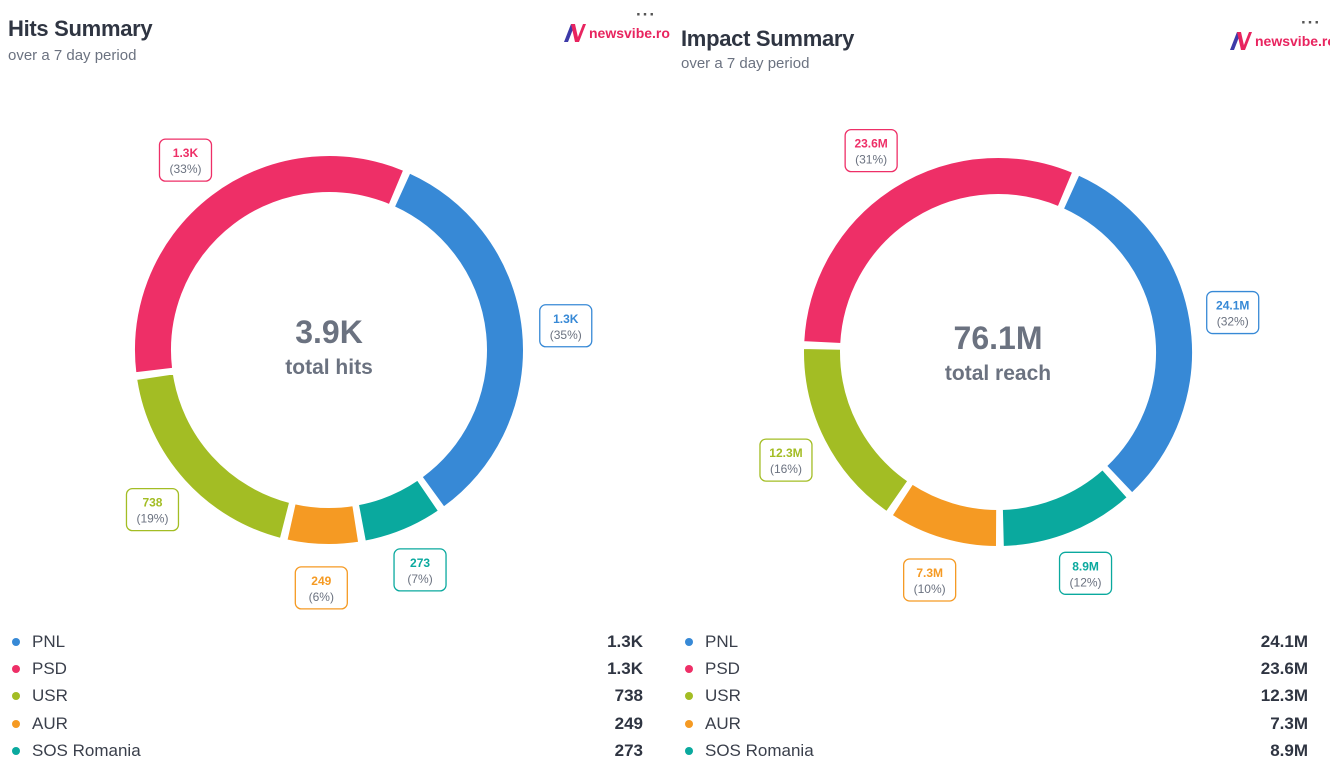 This screenshot has height=770, width=1330. Describe the element at coordinates (768, 38) in the screenshot. I see `chart-title: Impact Summary` at that location.